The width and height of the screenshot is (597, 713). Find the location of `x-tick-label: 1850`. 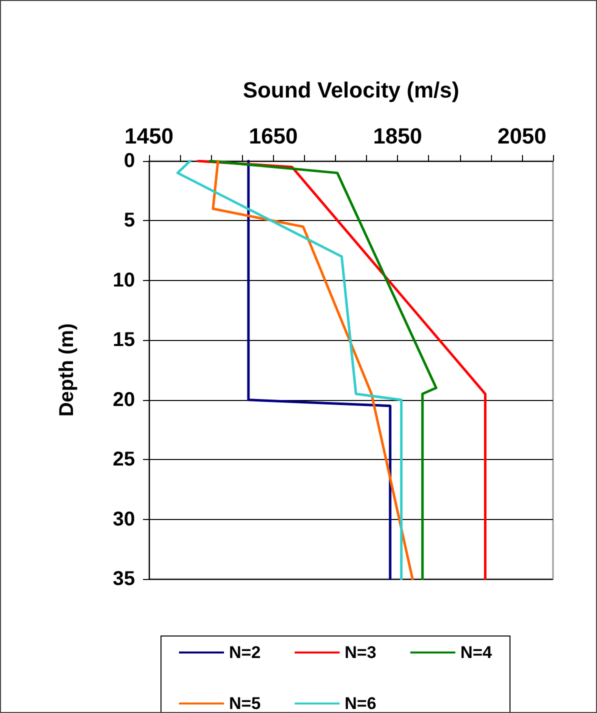

x-tick-label: 1850 is located at coordinates (397, 136).